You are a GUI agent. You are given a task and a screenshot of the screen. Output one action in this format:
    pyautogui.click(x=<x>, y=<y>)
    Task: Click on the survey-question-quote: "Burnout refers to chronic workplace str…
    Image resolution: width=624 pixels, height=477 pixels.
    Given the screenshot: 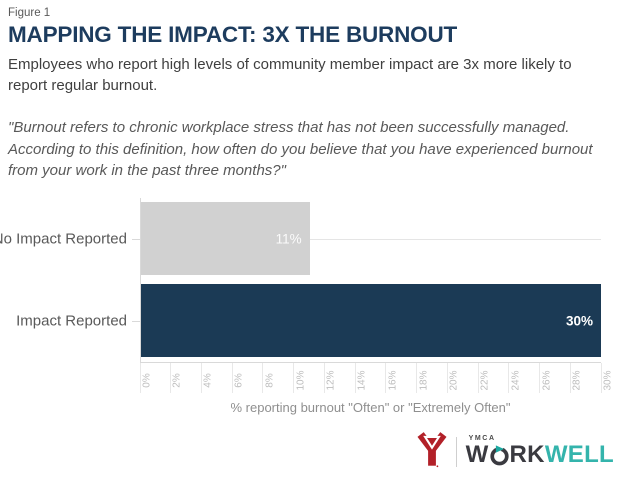 What is the action you would take?
    pyautogui.click(x=300, y=149)
    